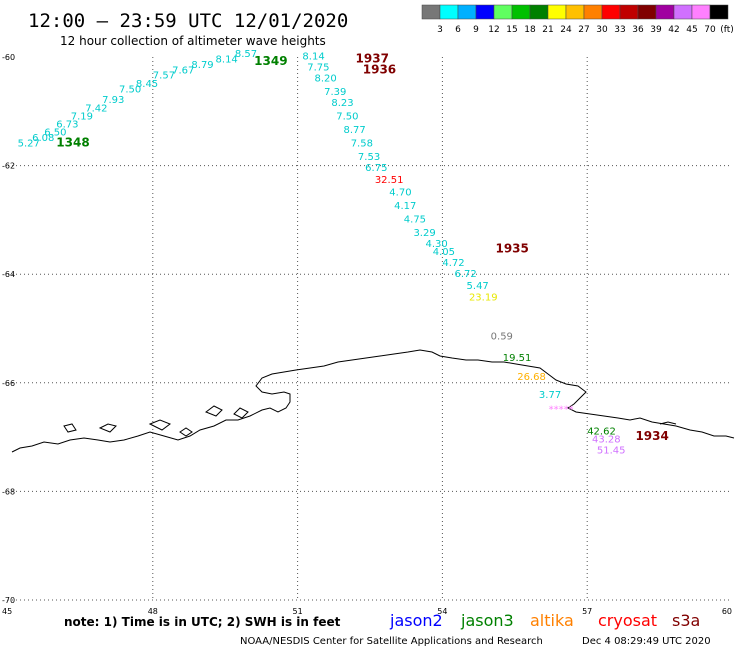 The height and width of the screenshot is (650, 740). Describe the element at coordinates (487, 620) in the screenshot. I see `satellite-jason3: jason3` at that location.